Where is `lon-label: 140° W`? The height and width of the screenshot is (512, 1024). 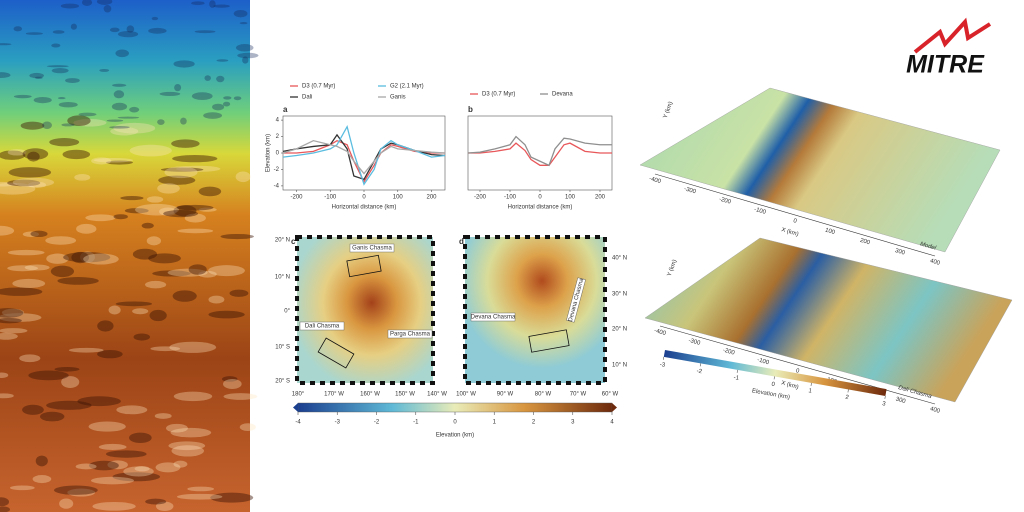 lon-label: 140° W is located at coordinates (437, 395).